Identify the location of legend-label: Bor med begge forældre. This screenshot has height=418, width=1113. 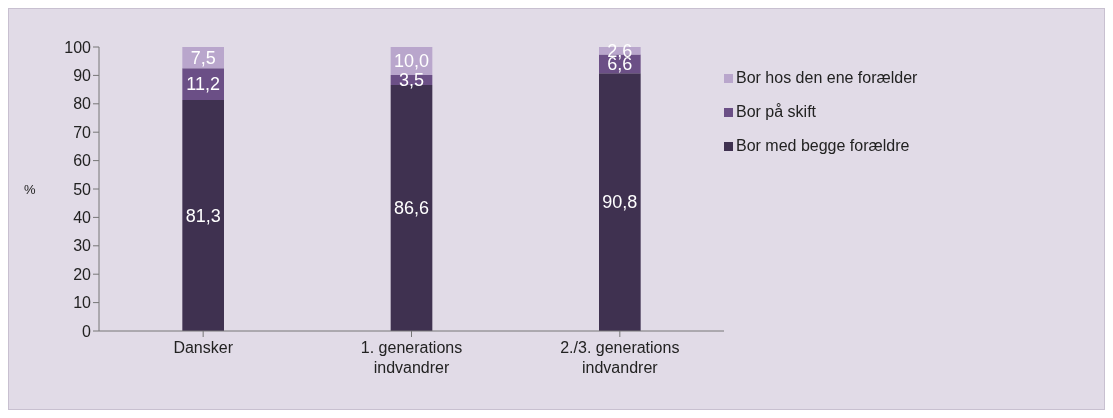
(823, 146).